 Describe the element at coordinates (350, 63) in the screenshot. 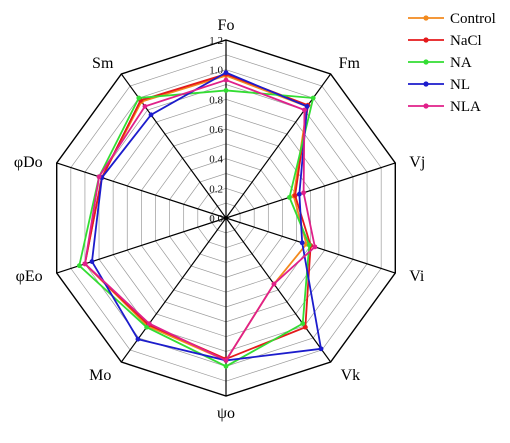

I see `axis-label-1: Fm` at that location.